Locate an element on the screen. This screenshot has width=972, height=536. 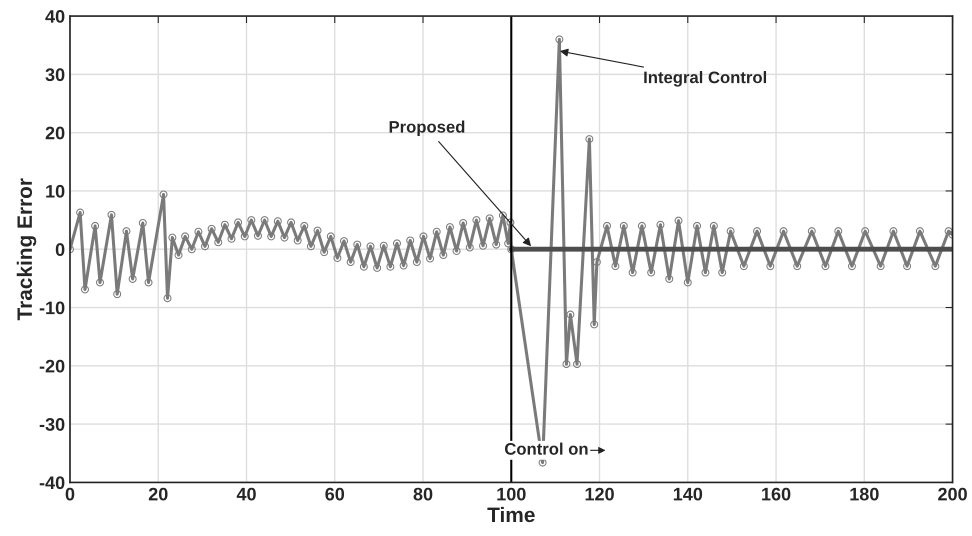
y-axis-title: Tracking Error is located at coordinates (26, 249).